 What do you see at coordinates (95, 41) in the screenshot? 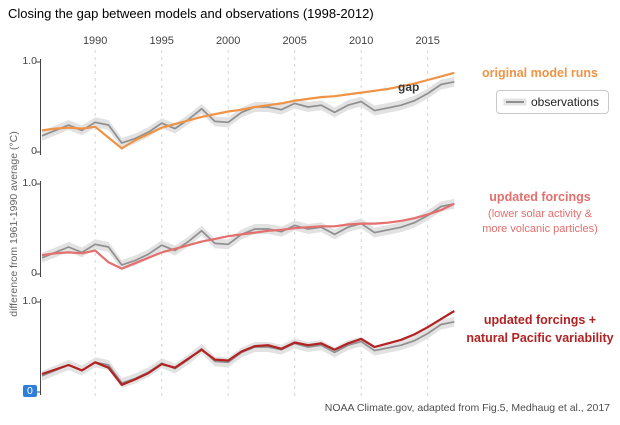
I see `x-tick-label: 1990` at bounding box center [95, 41].